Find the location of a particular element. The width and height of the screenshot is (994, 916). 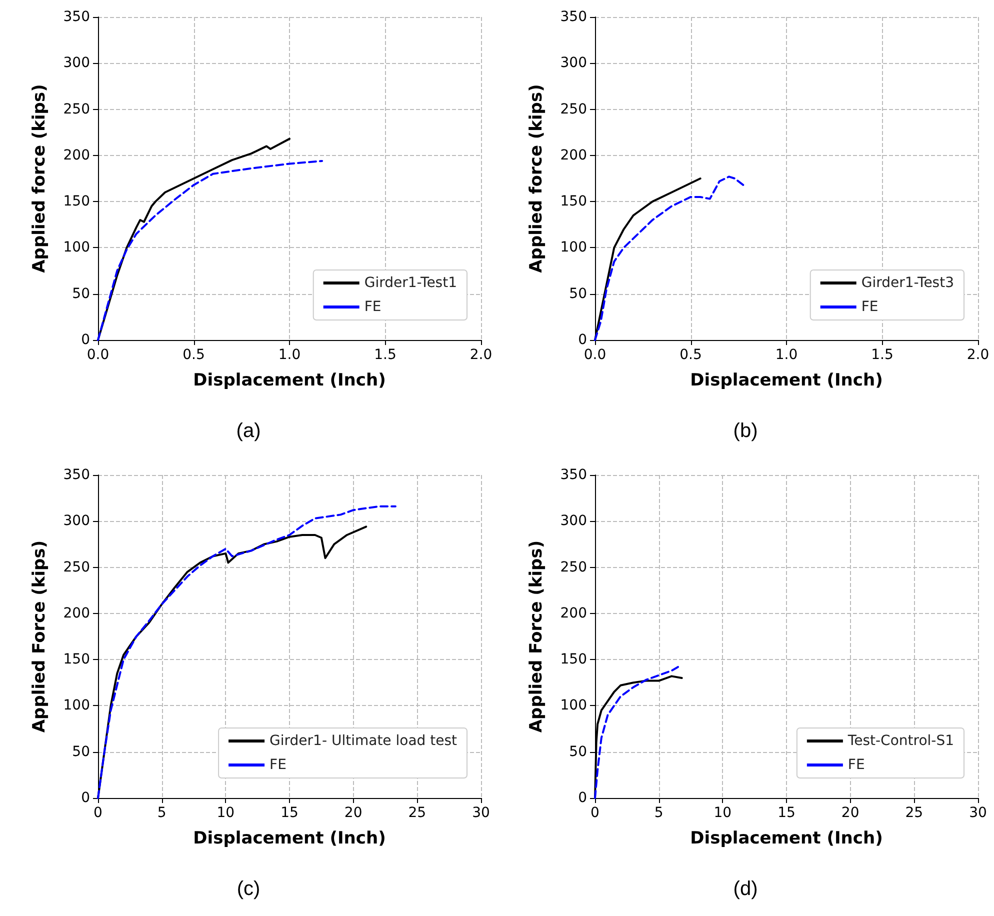

legend-label: Girder1-Test1 is located at coordinates (410, 283).